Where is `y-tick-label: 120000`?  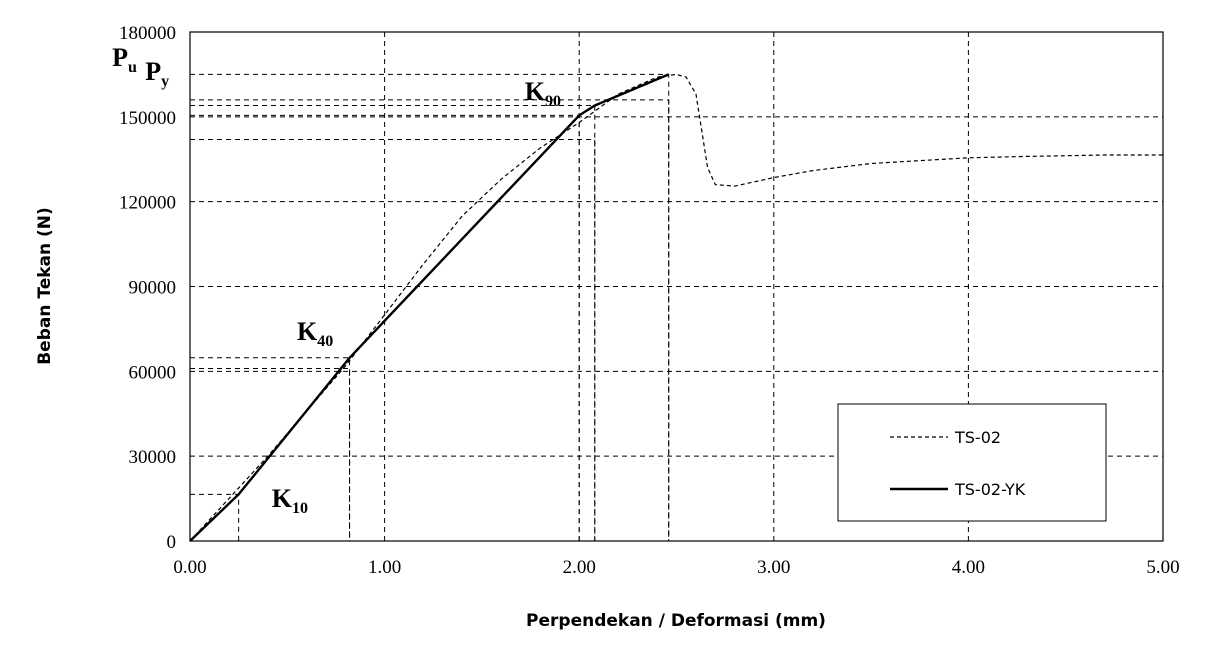
y-tick-label: 120000 is located at coordinates (147, 203).